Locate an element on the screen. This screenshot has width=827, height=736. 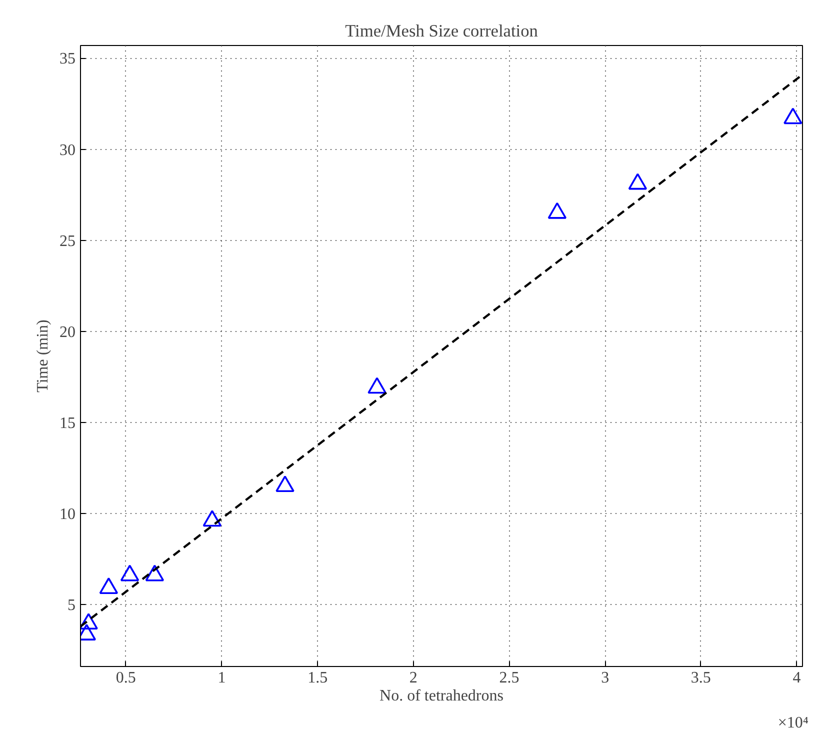
x-tick-label: 1.5 is located at coordinates (318, 678).